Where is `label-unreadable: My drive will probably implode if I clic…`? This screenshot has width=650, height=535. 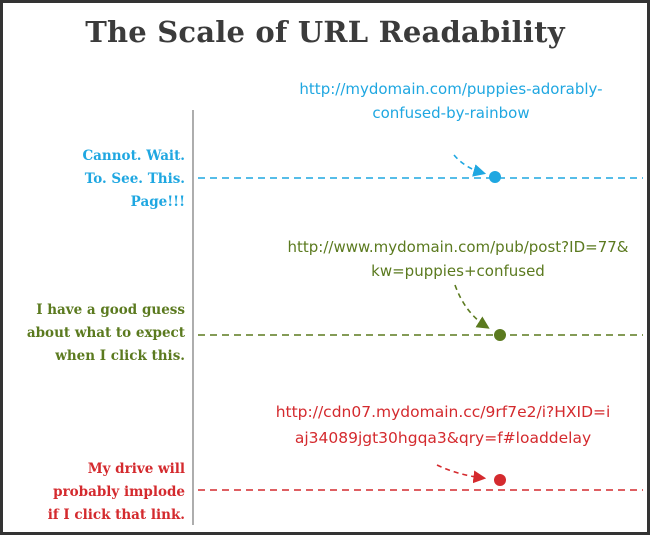 label-unreadable: My drive will probably implode if I clic… is located at coordinates (95, 492).